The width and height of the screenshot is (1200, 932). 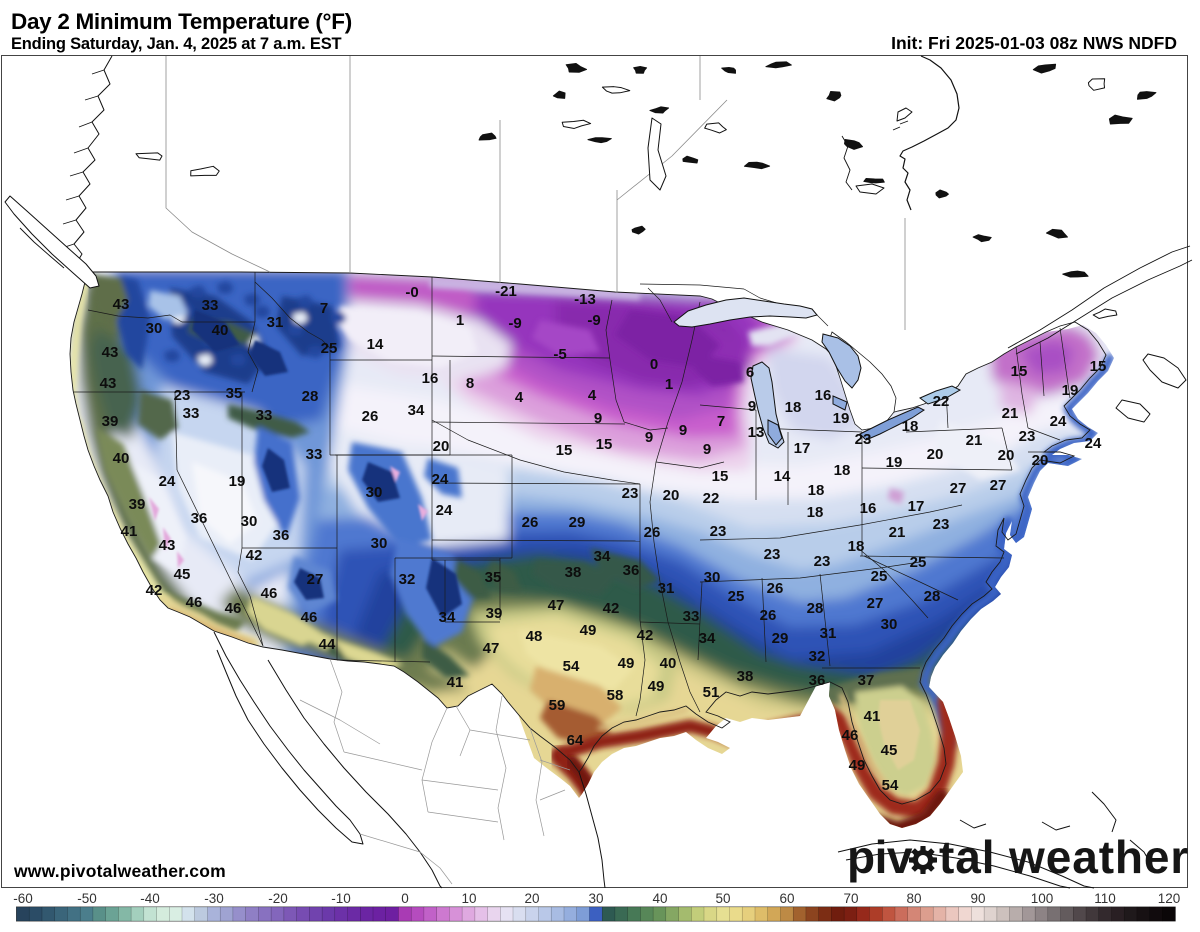 I want to click on svg-text: 28, so click(x=310, y=396).